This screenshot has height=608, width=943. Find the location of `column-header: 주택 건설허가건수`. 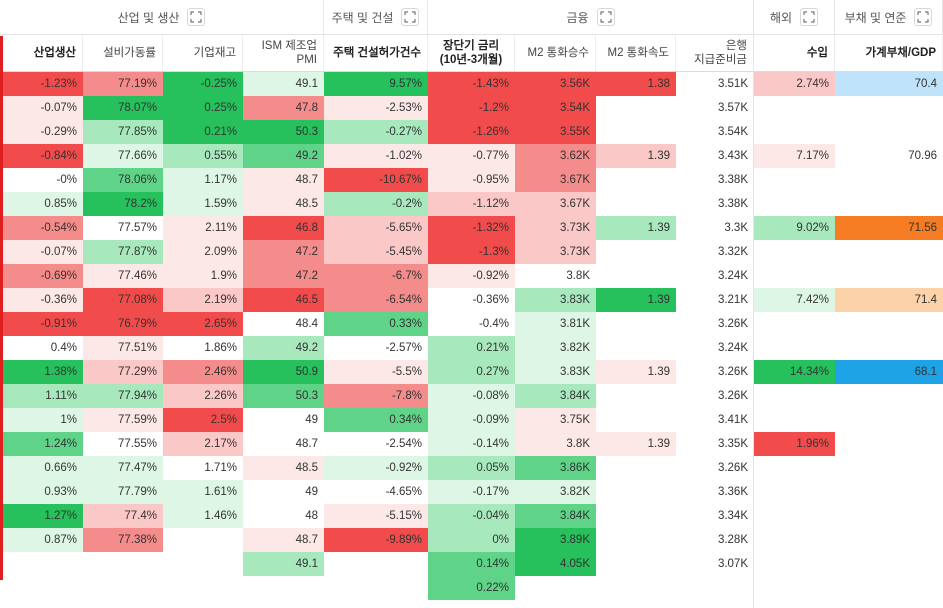

column-header: 주택 건설허가건수 is located at coordinates (376, 53).